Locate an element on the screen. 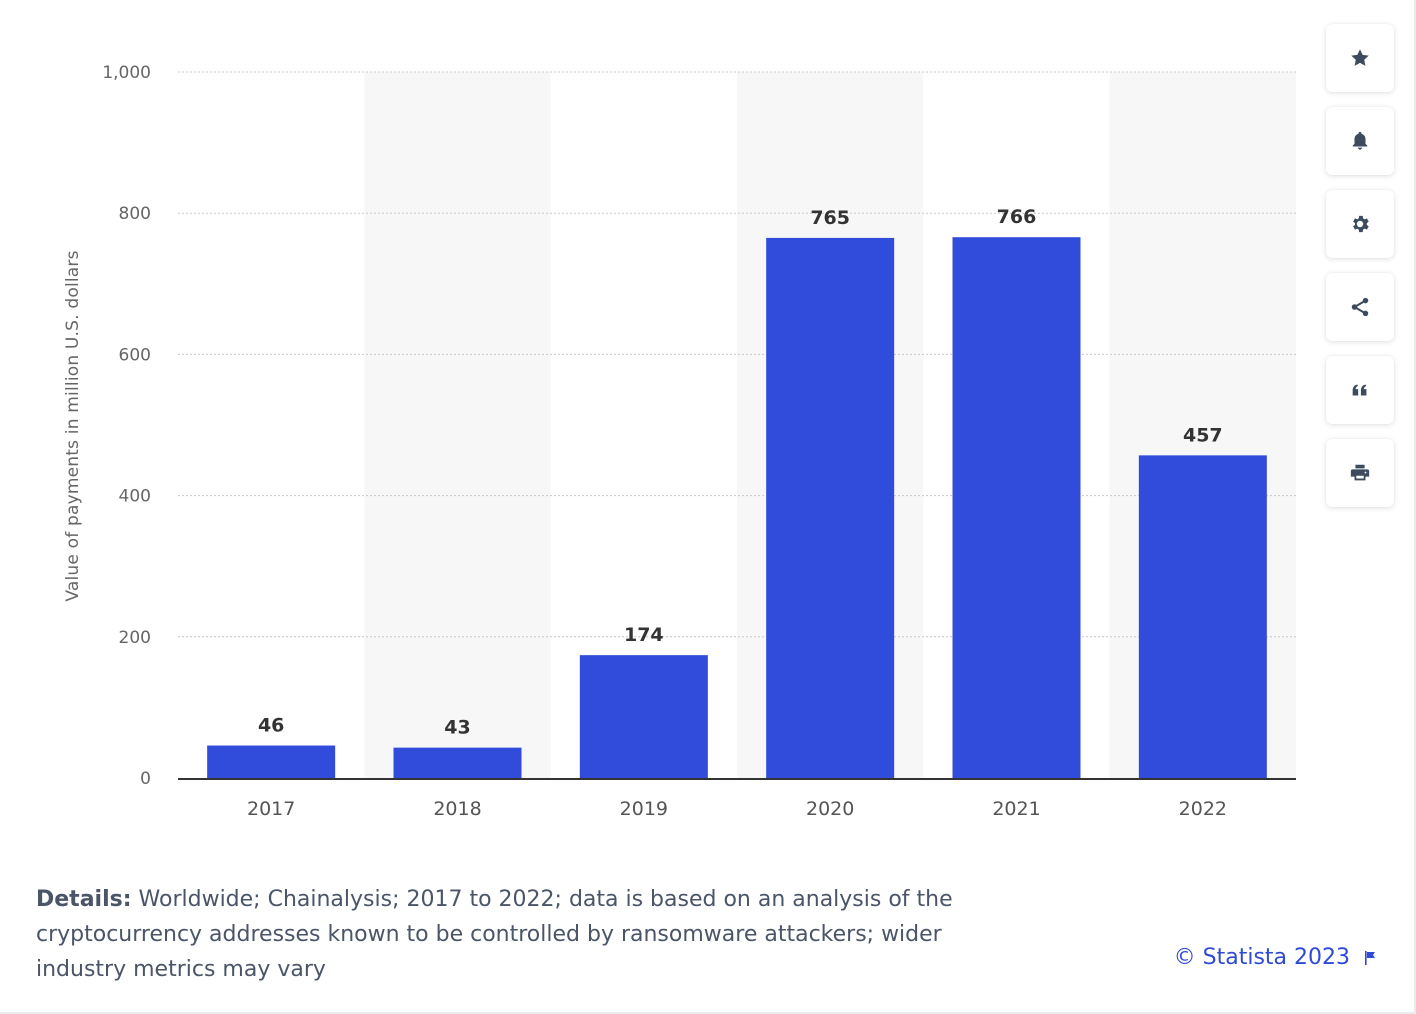  x-tick-label: 2022 is located at coordinates (1203, 809).